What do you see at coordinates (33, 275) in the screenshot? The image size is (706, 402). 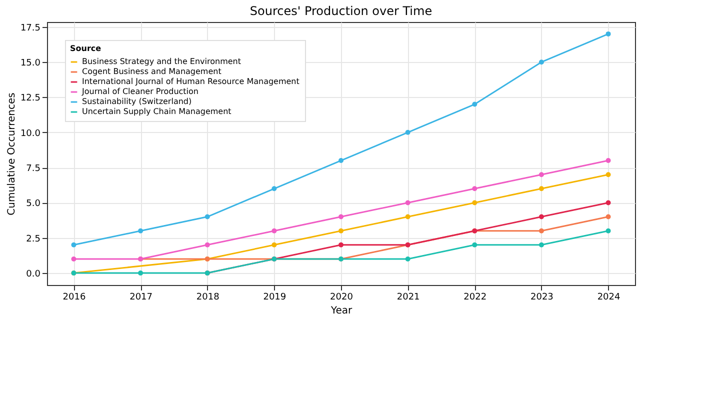 I see `y-tick-label: 0.0` at bounding box center [33, 275].